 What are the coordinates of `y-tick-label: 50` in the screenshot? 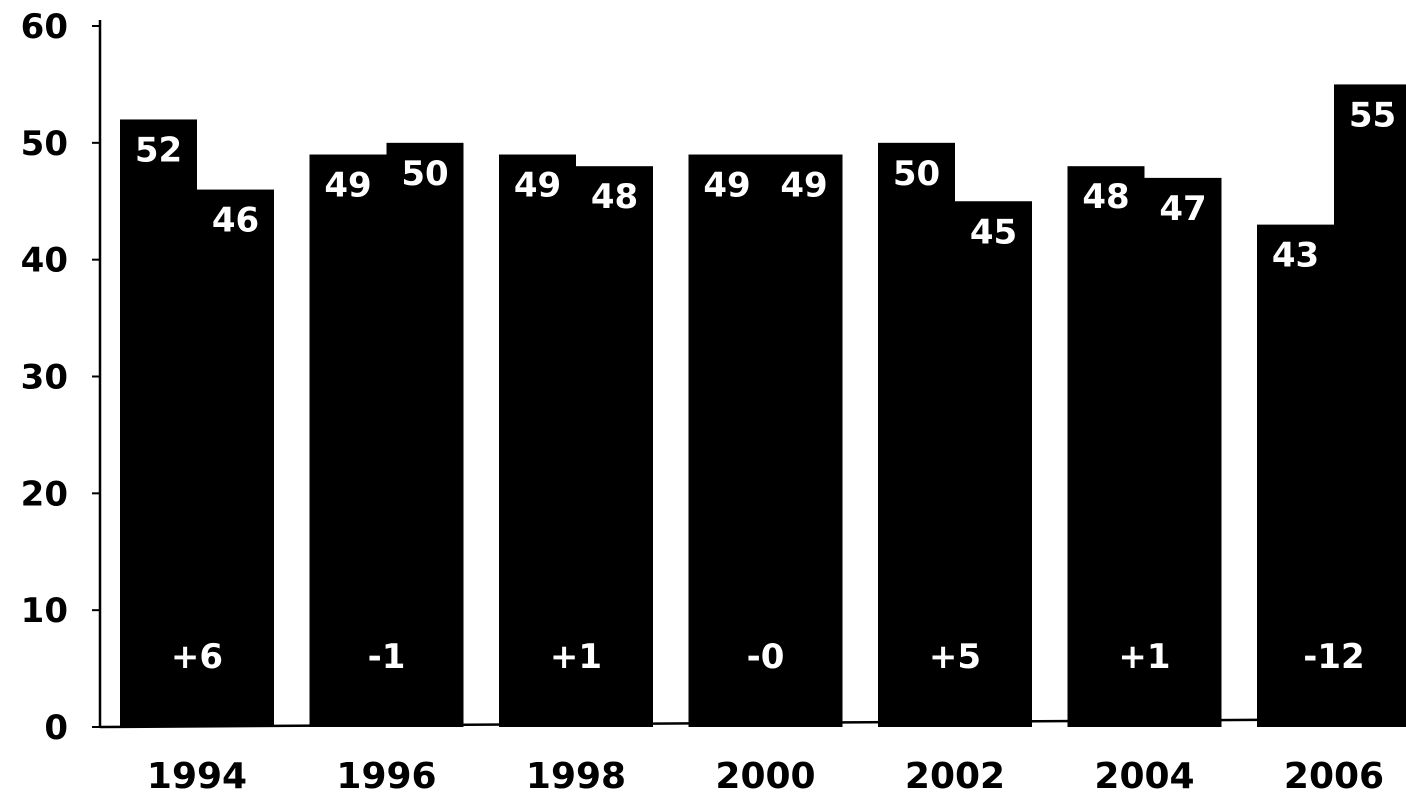 It's located at (44, 144).